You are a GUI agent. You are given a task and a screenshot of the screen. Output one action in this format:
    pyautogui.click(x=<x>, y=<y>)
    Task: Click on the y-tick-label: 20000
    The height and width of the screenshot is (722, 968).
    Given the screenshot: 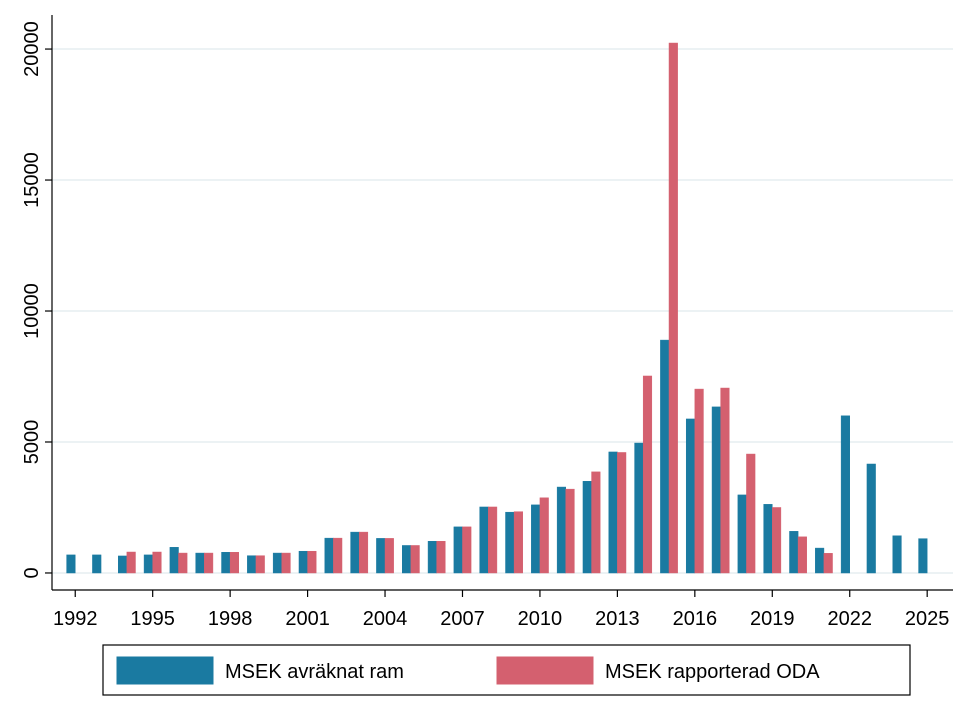 What is the action you would take?
    pyautogui.click(x=32, y=49)
    